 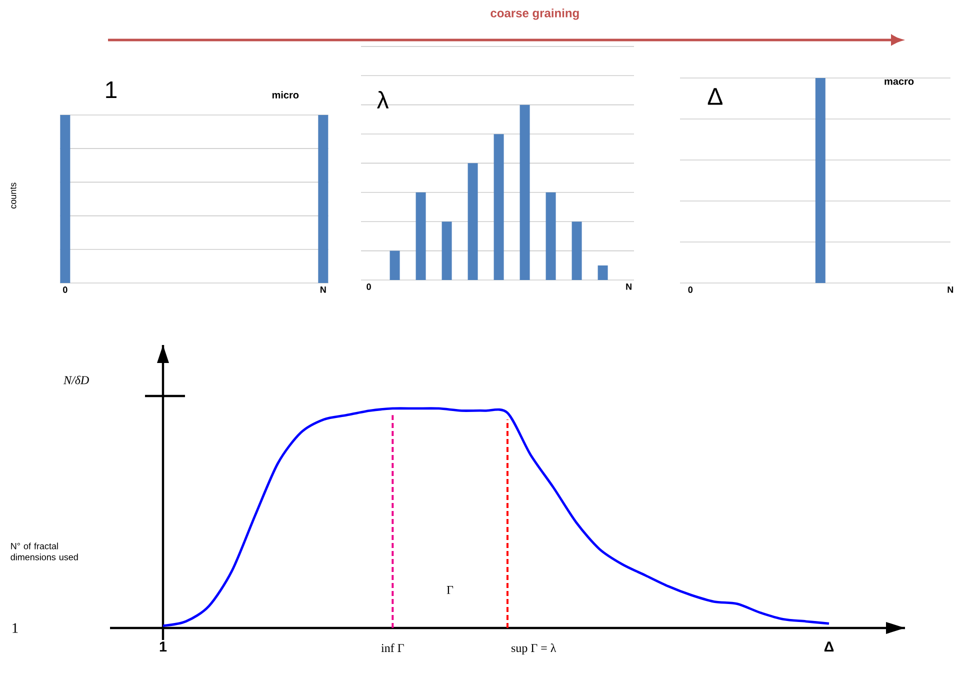 What do you see at coordinates (111, 90) in the screenshot?
I see `chart-title: 1` at bounding box center [111, 90].